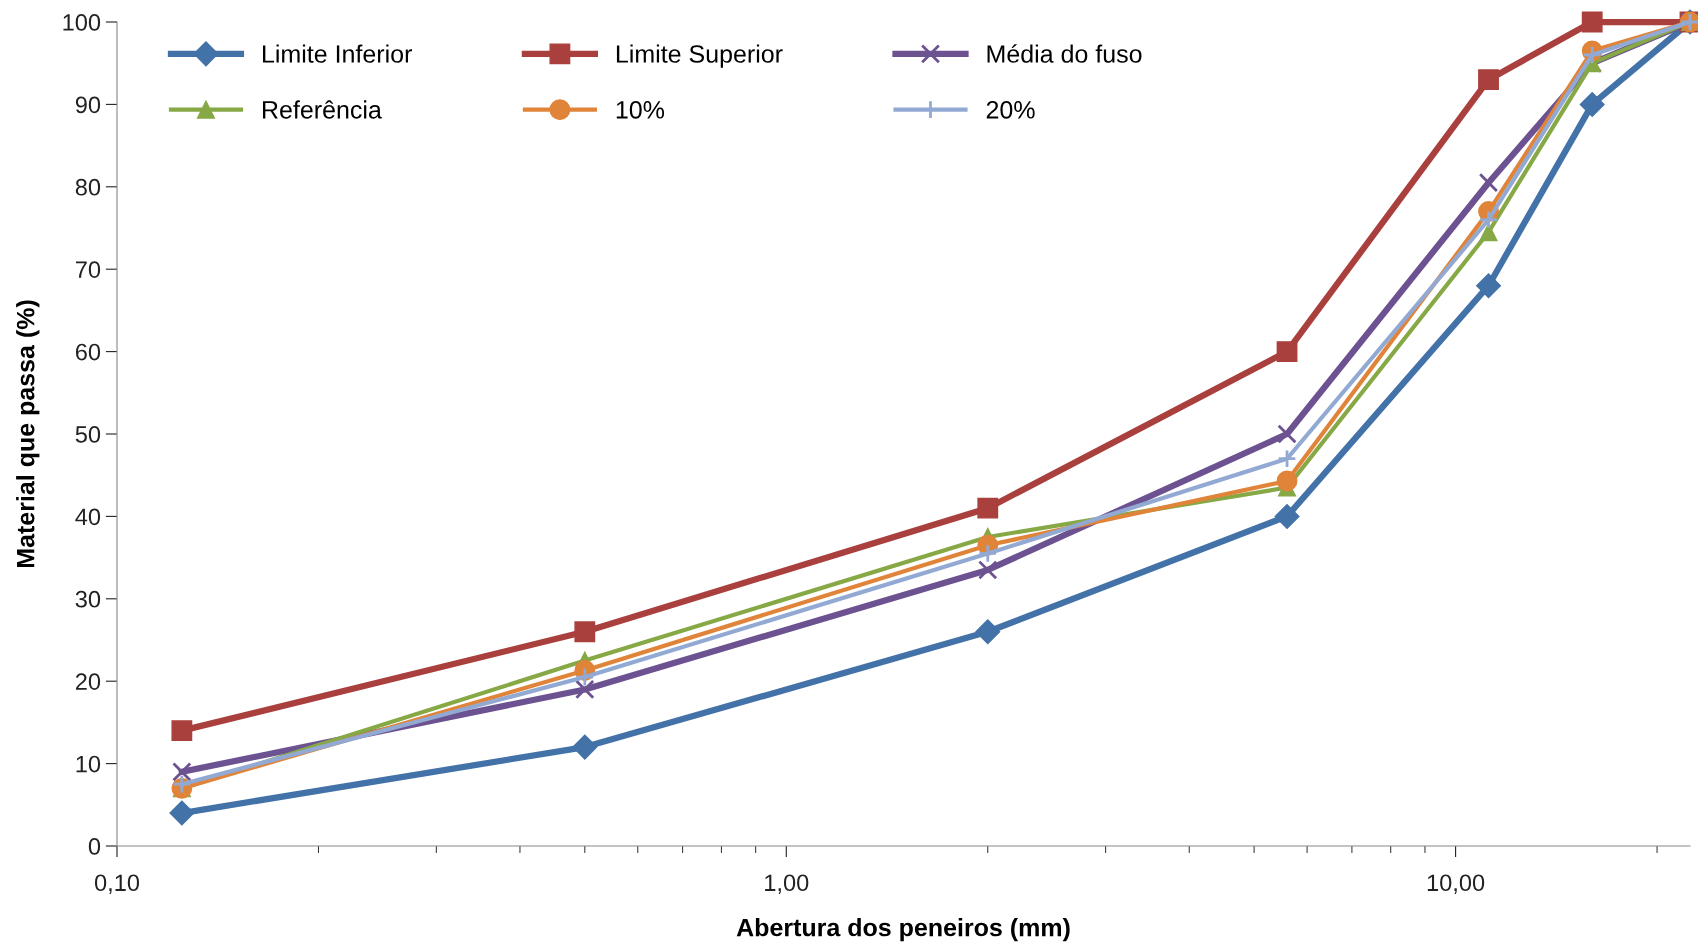  What do you see at coordinates (88, 434) in the screenshot?
I see `y-tick-label: 50` at bounding box center [88, 434].